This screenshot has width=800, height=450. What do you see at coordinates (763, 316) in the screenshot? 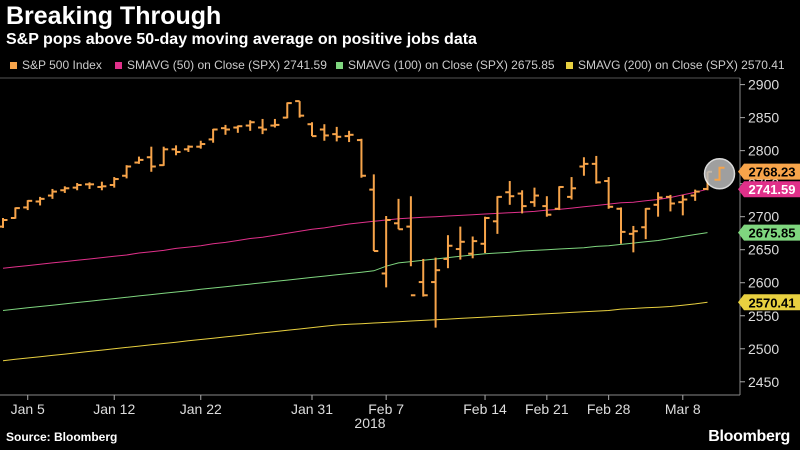
I see `y-tick-label: 2550` at bounding box center [763, 316].